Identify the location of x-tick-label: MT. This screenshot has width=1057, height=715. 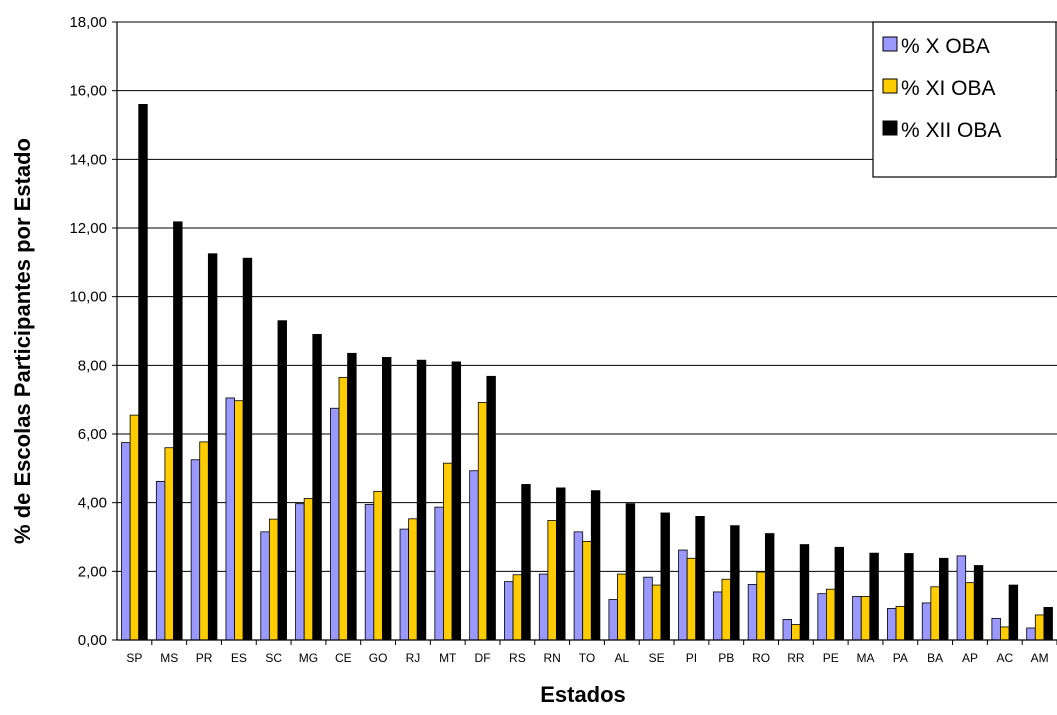
(448, 658).